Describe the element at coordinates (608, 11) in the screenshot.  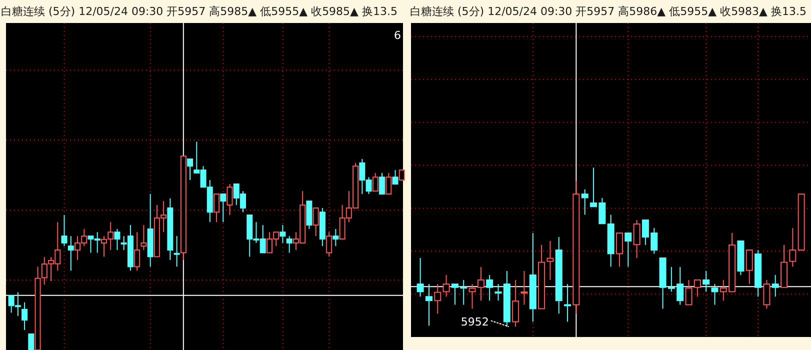
I see `chart-title: 白糖连续 (5分) 12/05/24 09:30 开5957 高5986▲ 低5955▲ 收5983▲ 换13.5` at that location.